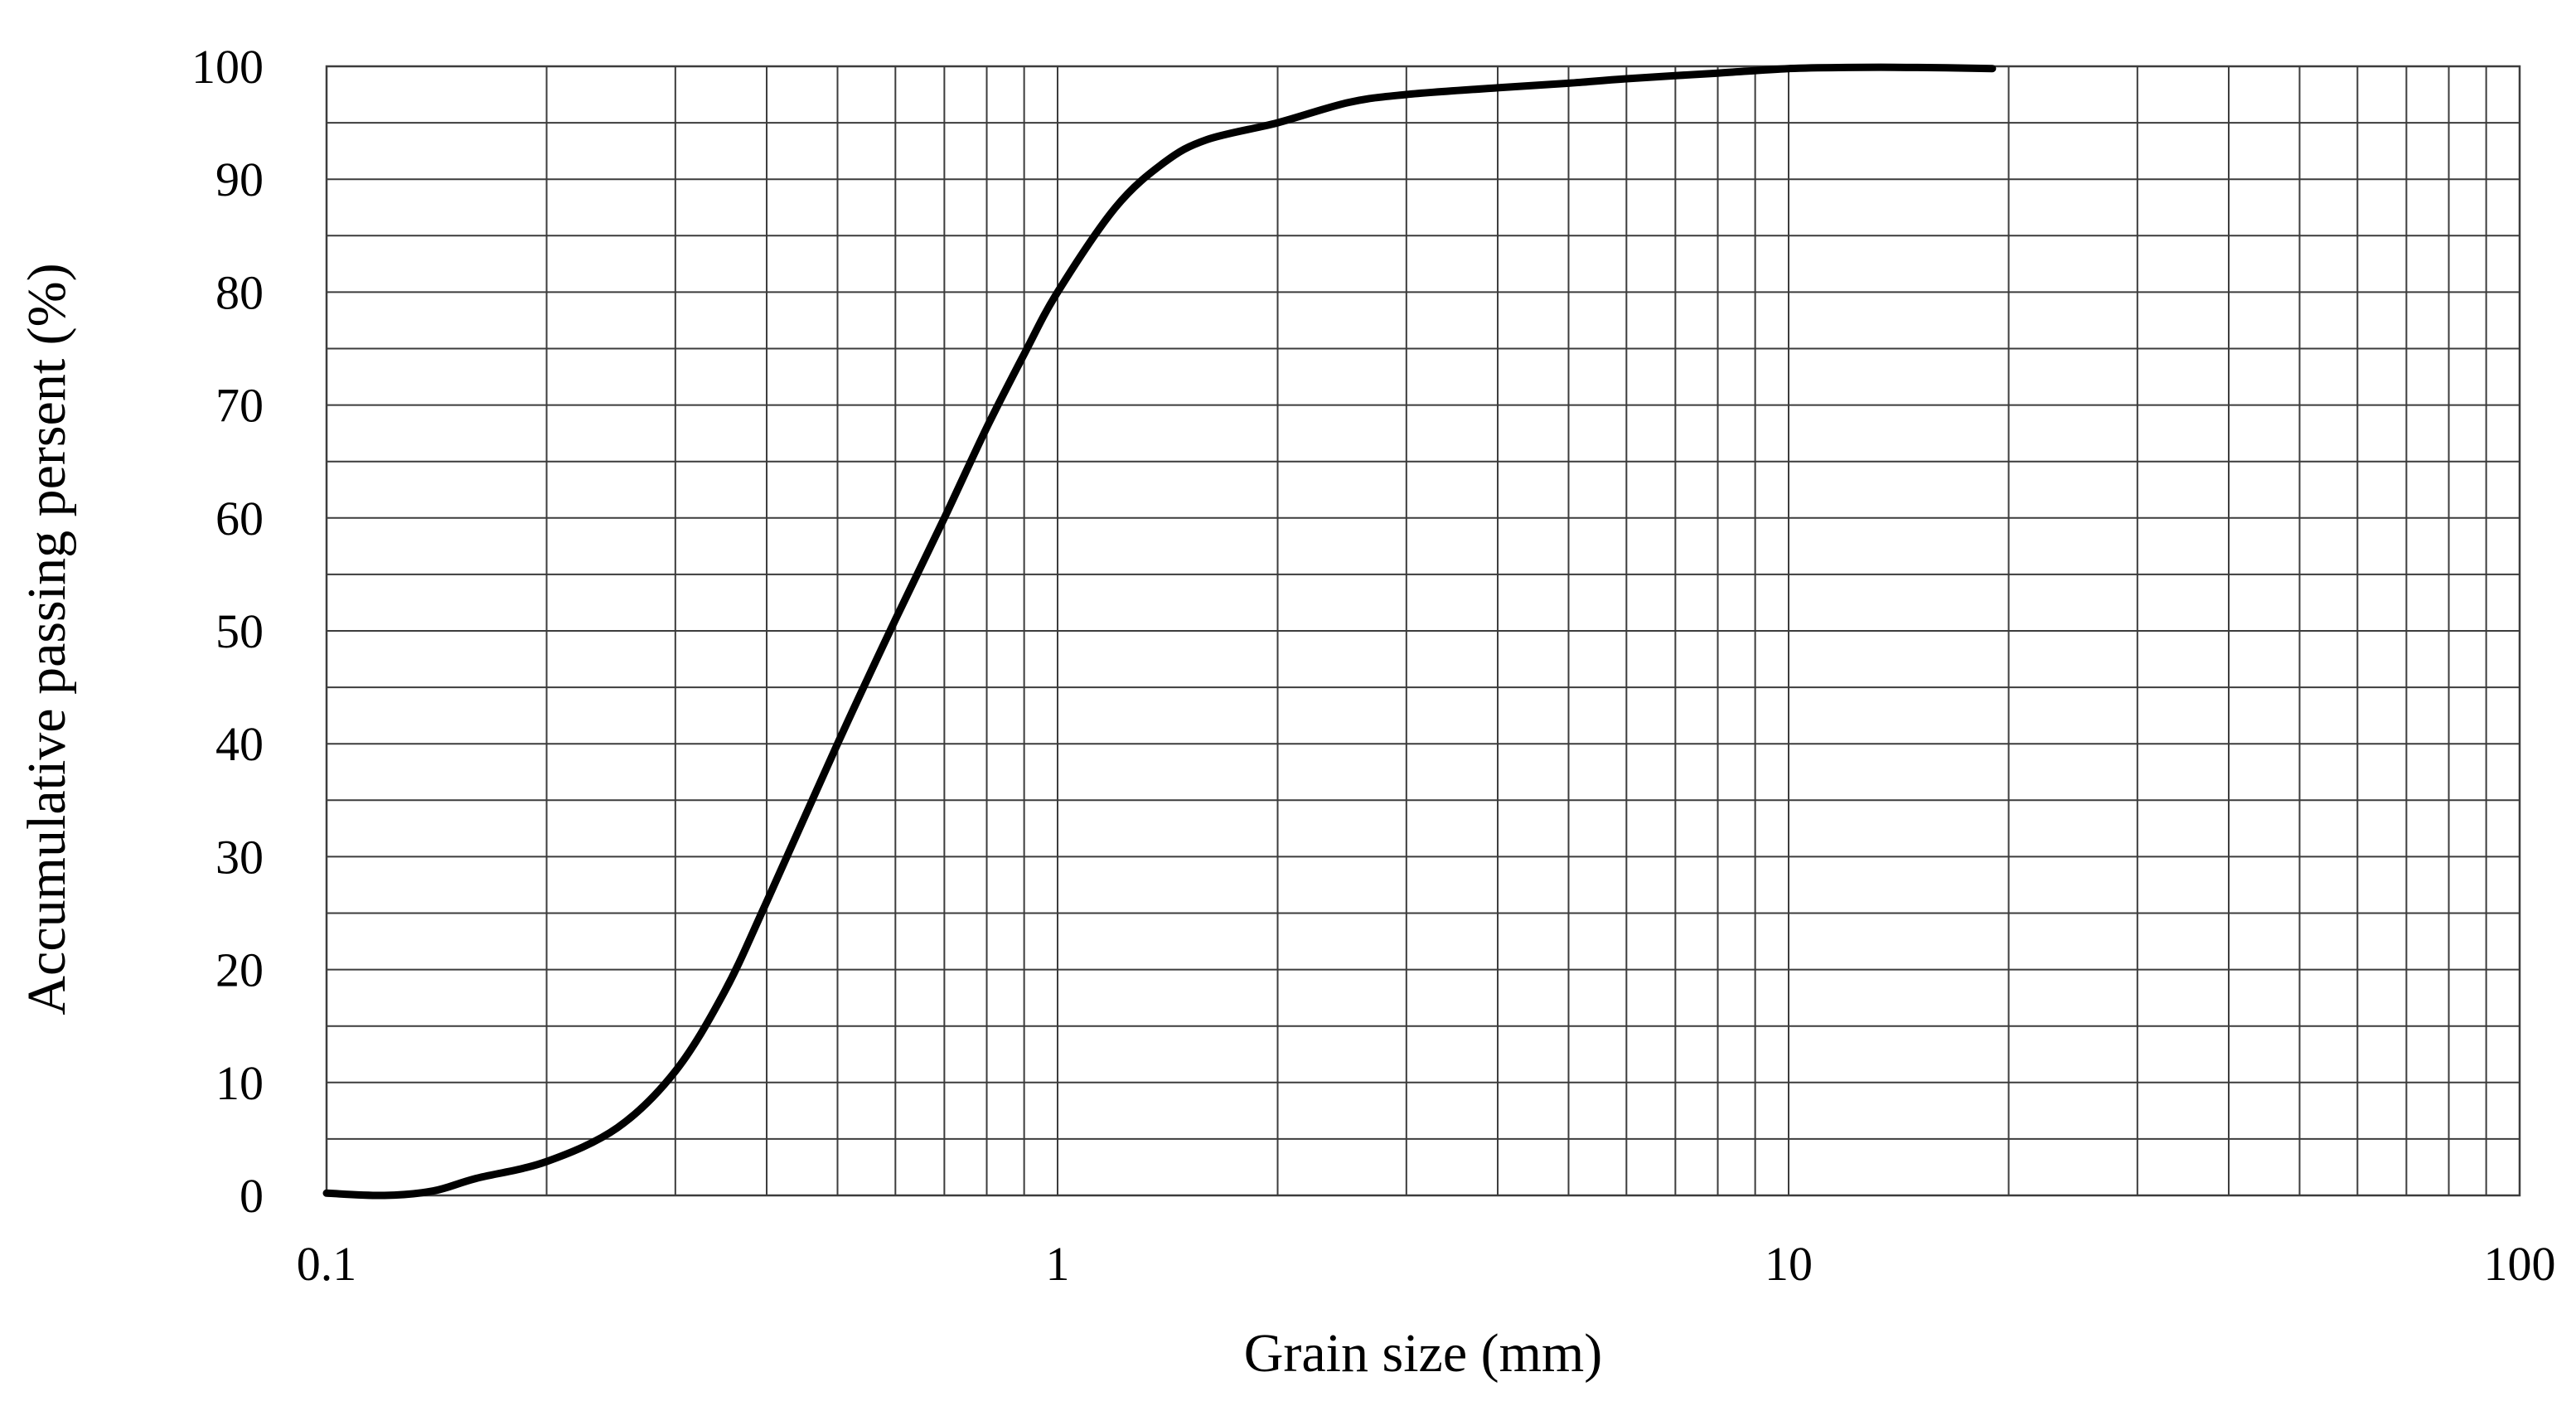 The height and width of the screenshot is (1401, 2576). Describe the element at coordinates (1789, 1264) in the screenshot. I see `x-tick-label: 10` at that location.